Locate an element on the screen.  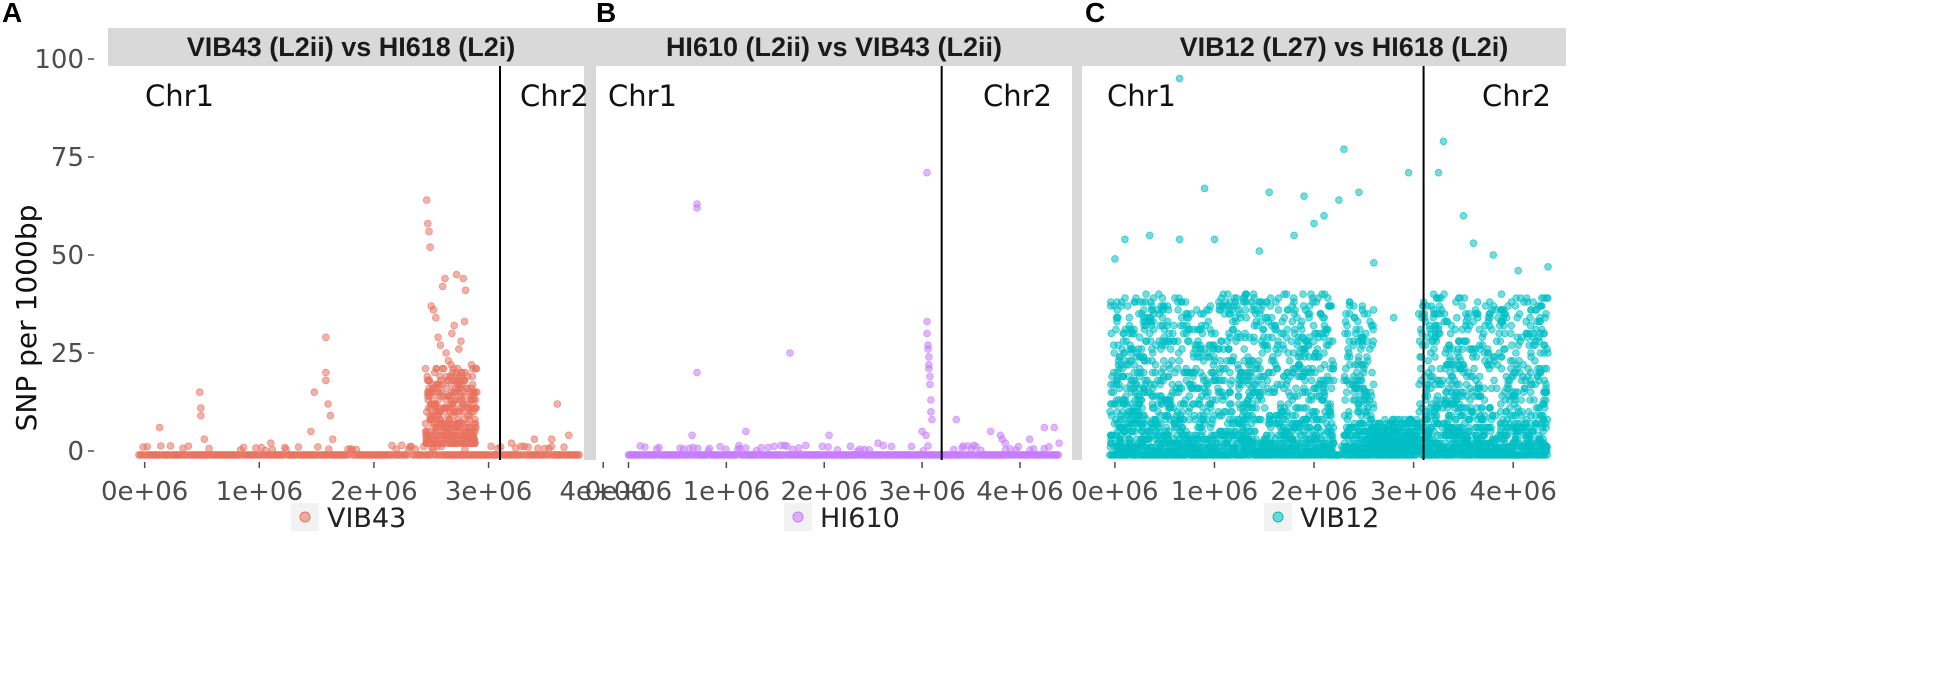
panel-separator is located at coordinates (1077, 244).